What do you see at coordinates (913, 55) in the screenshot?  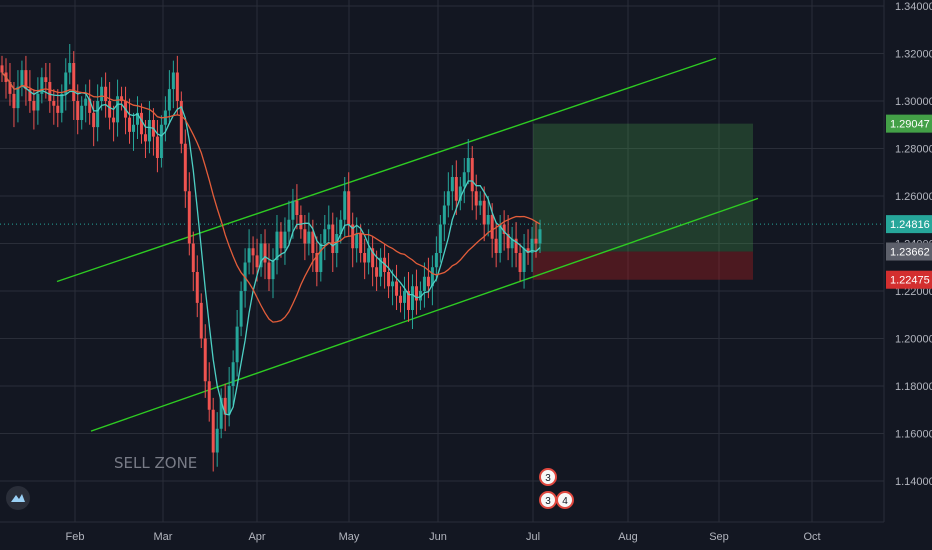 I see `price-tick-label: 1.32000` at bounding box center [913, 55].